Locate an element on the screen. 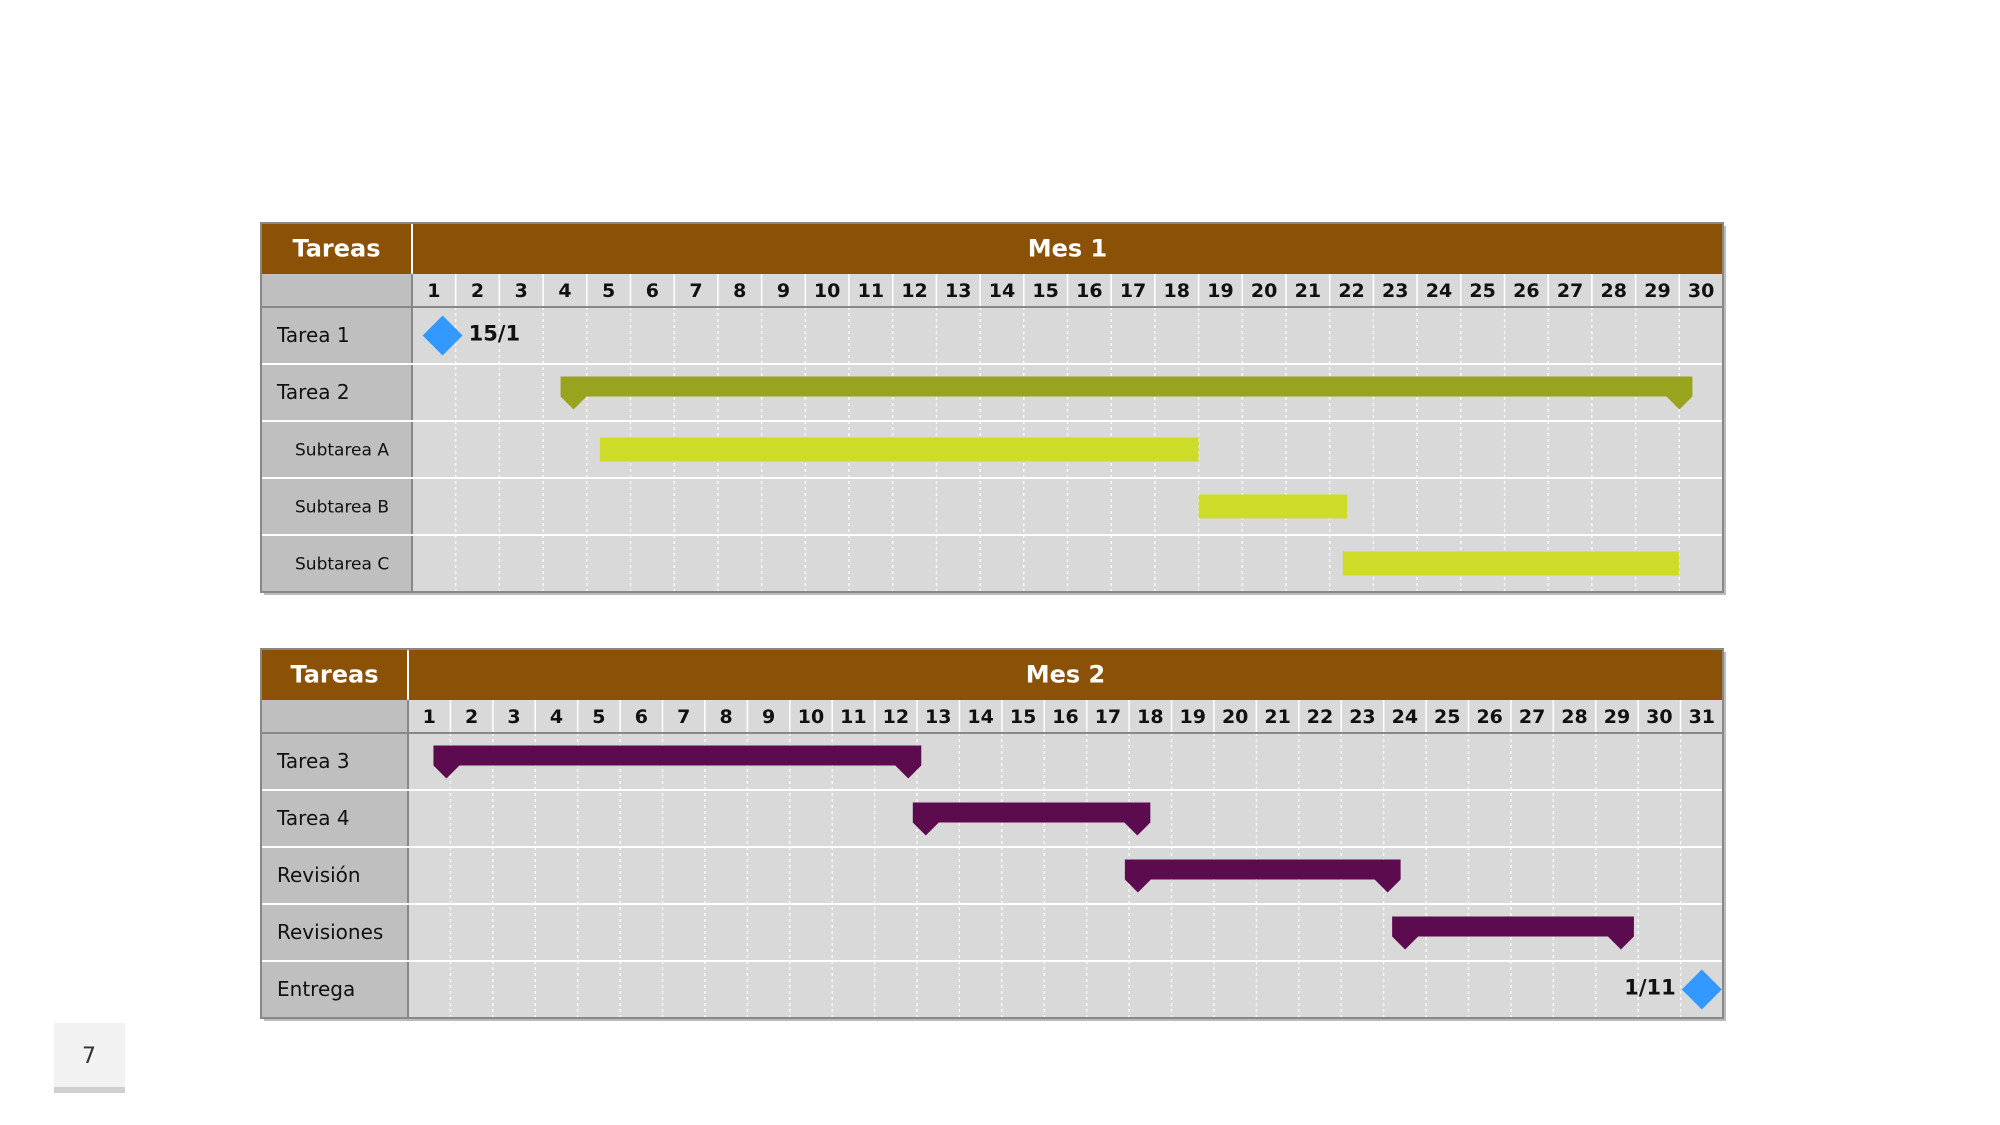 The height and width of the screenshot is (1125, 2000). row-label: Tarea 2 is located at coordinates (313, 392).